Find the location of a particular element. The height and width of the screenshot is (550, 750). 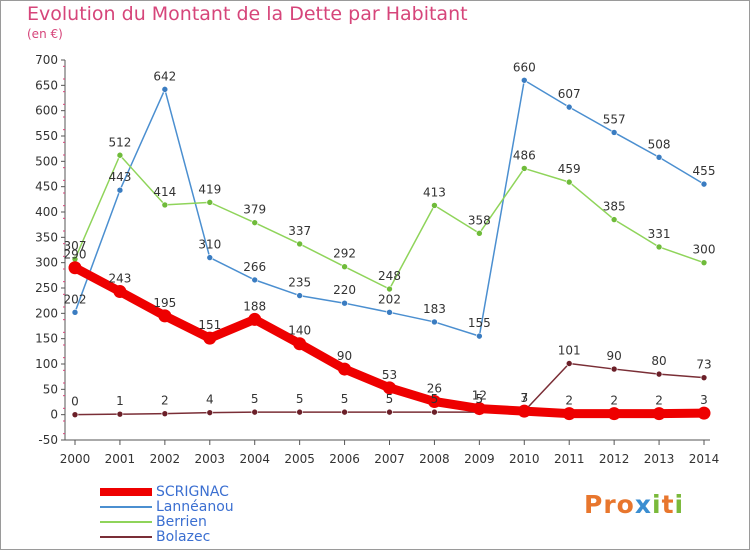

data-label: 243 is located at coordinates (119, 279).